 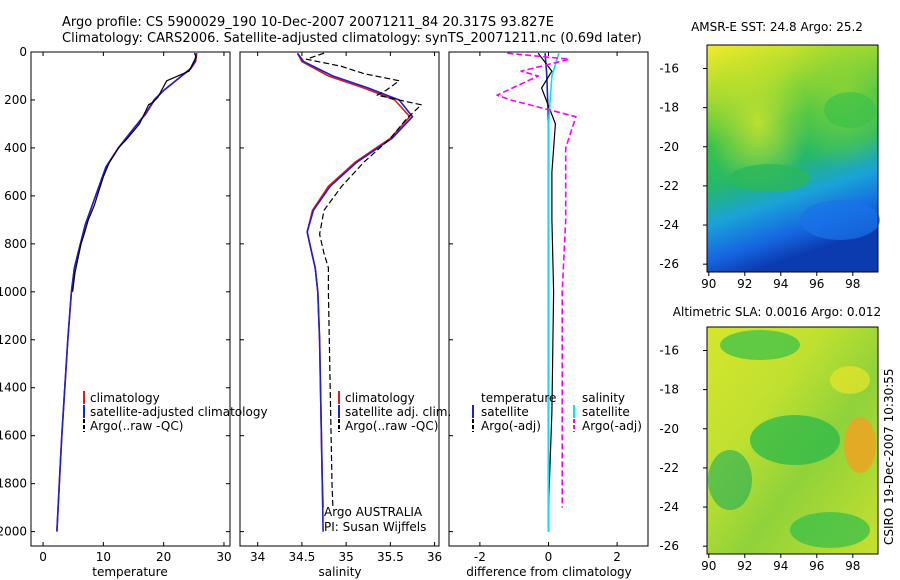 What do you see at coordinates (339, 572) in the screenshot?
I see `salinity-xlabel: salinity` at bounding box center [339, 572].